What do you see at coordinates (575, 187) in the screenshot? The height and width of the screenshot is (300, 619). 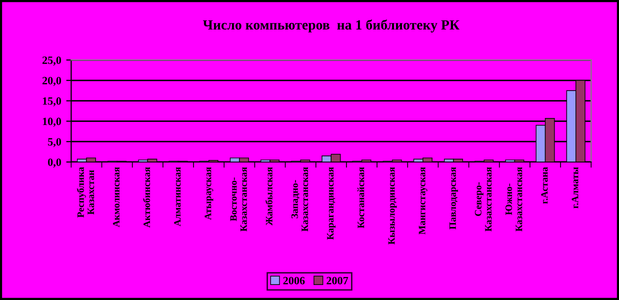 I see `x-tick-label: г.Алматы` at bounding box center [575, 187].